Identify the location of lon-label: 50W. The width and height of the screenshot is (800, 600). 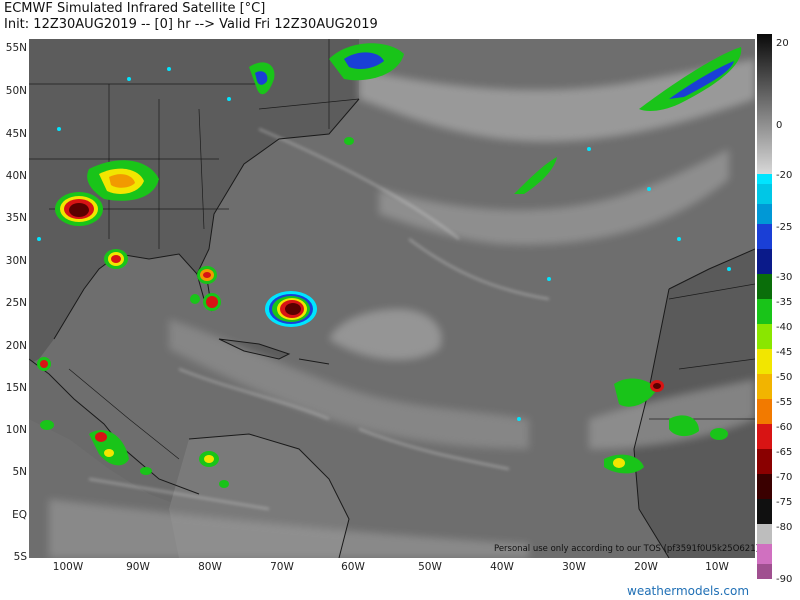
(430, 567).